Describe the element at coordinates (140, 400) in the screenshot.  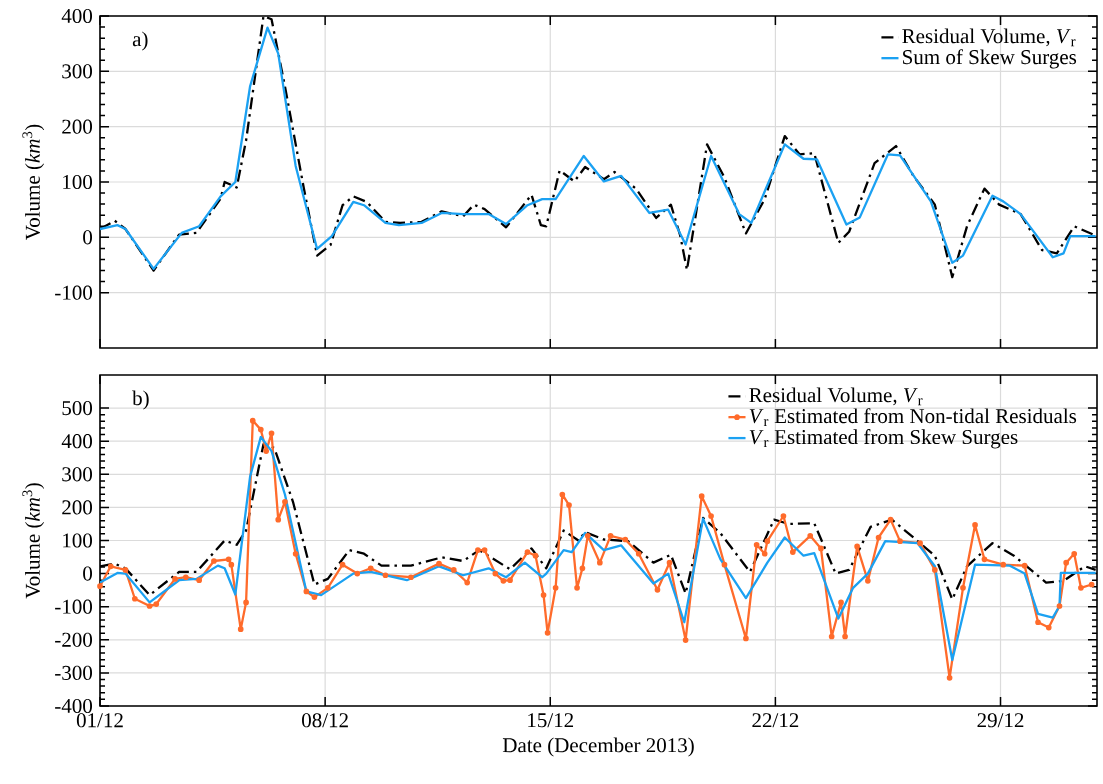
I see `annotation: b)` at that location.